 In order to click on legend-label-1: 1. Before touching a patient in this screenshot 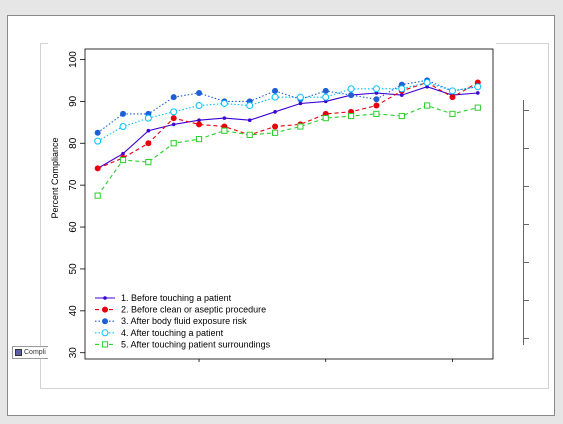, I will do `click(176, 298)`.